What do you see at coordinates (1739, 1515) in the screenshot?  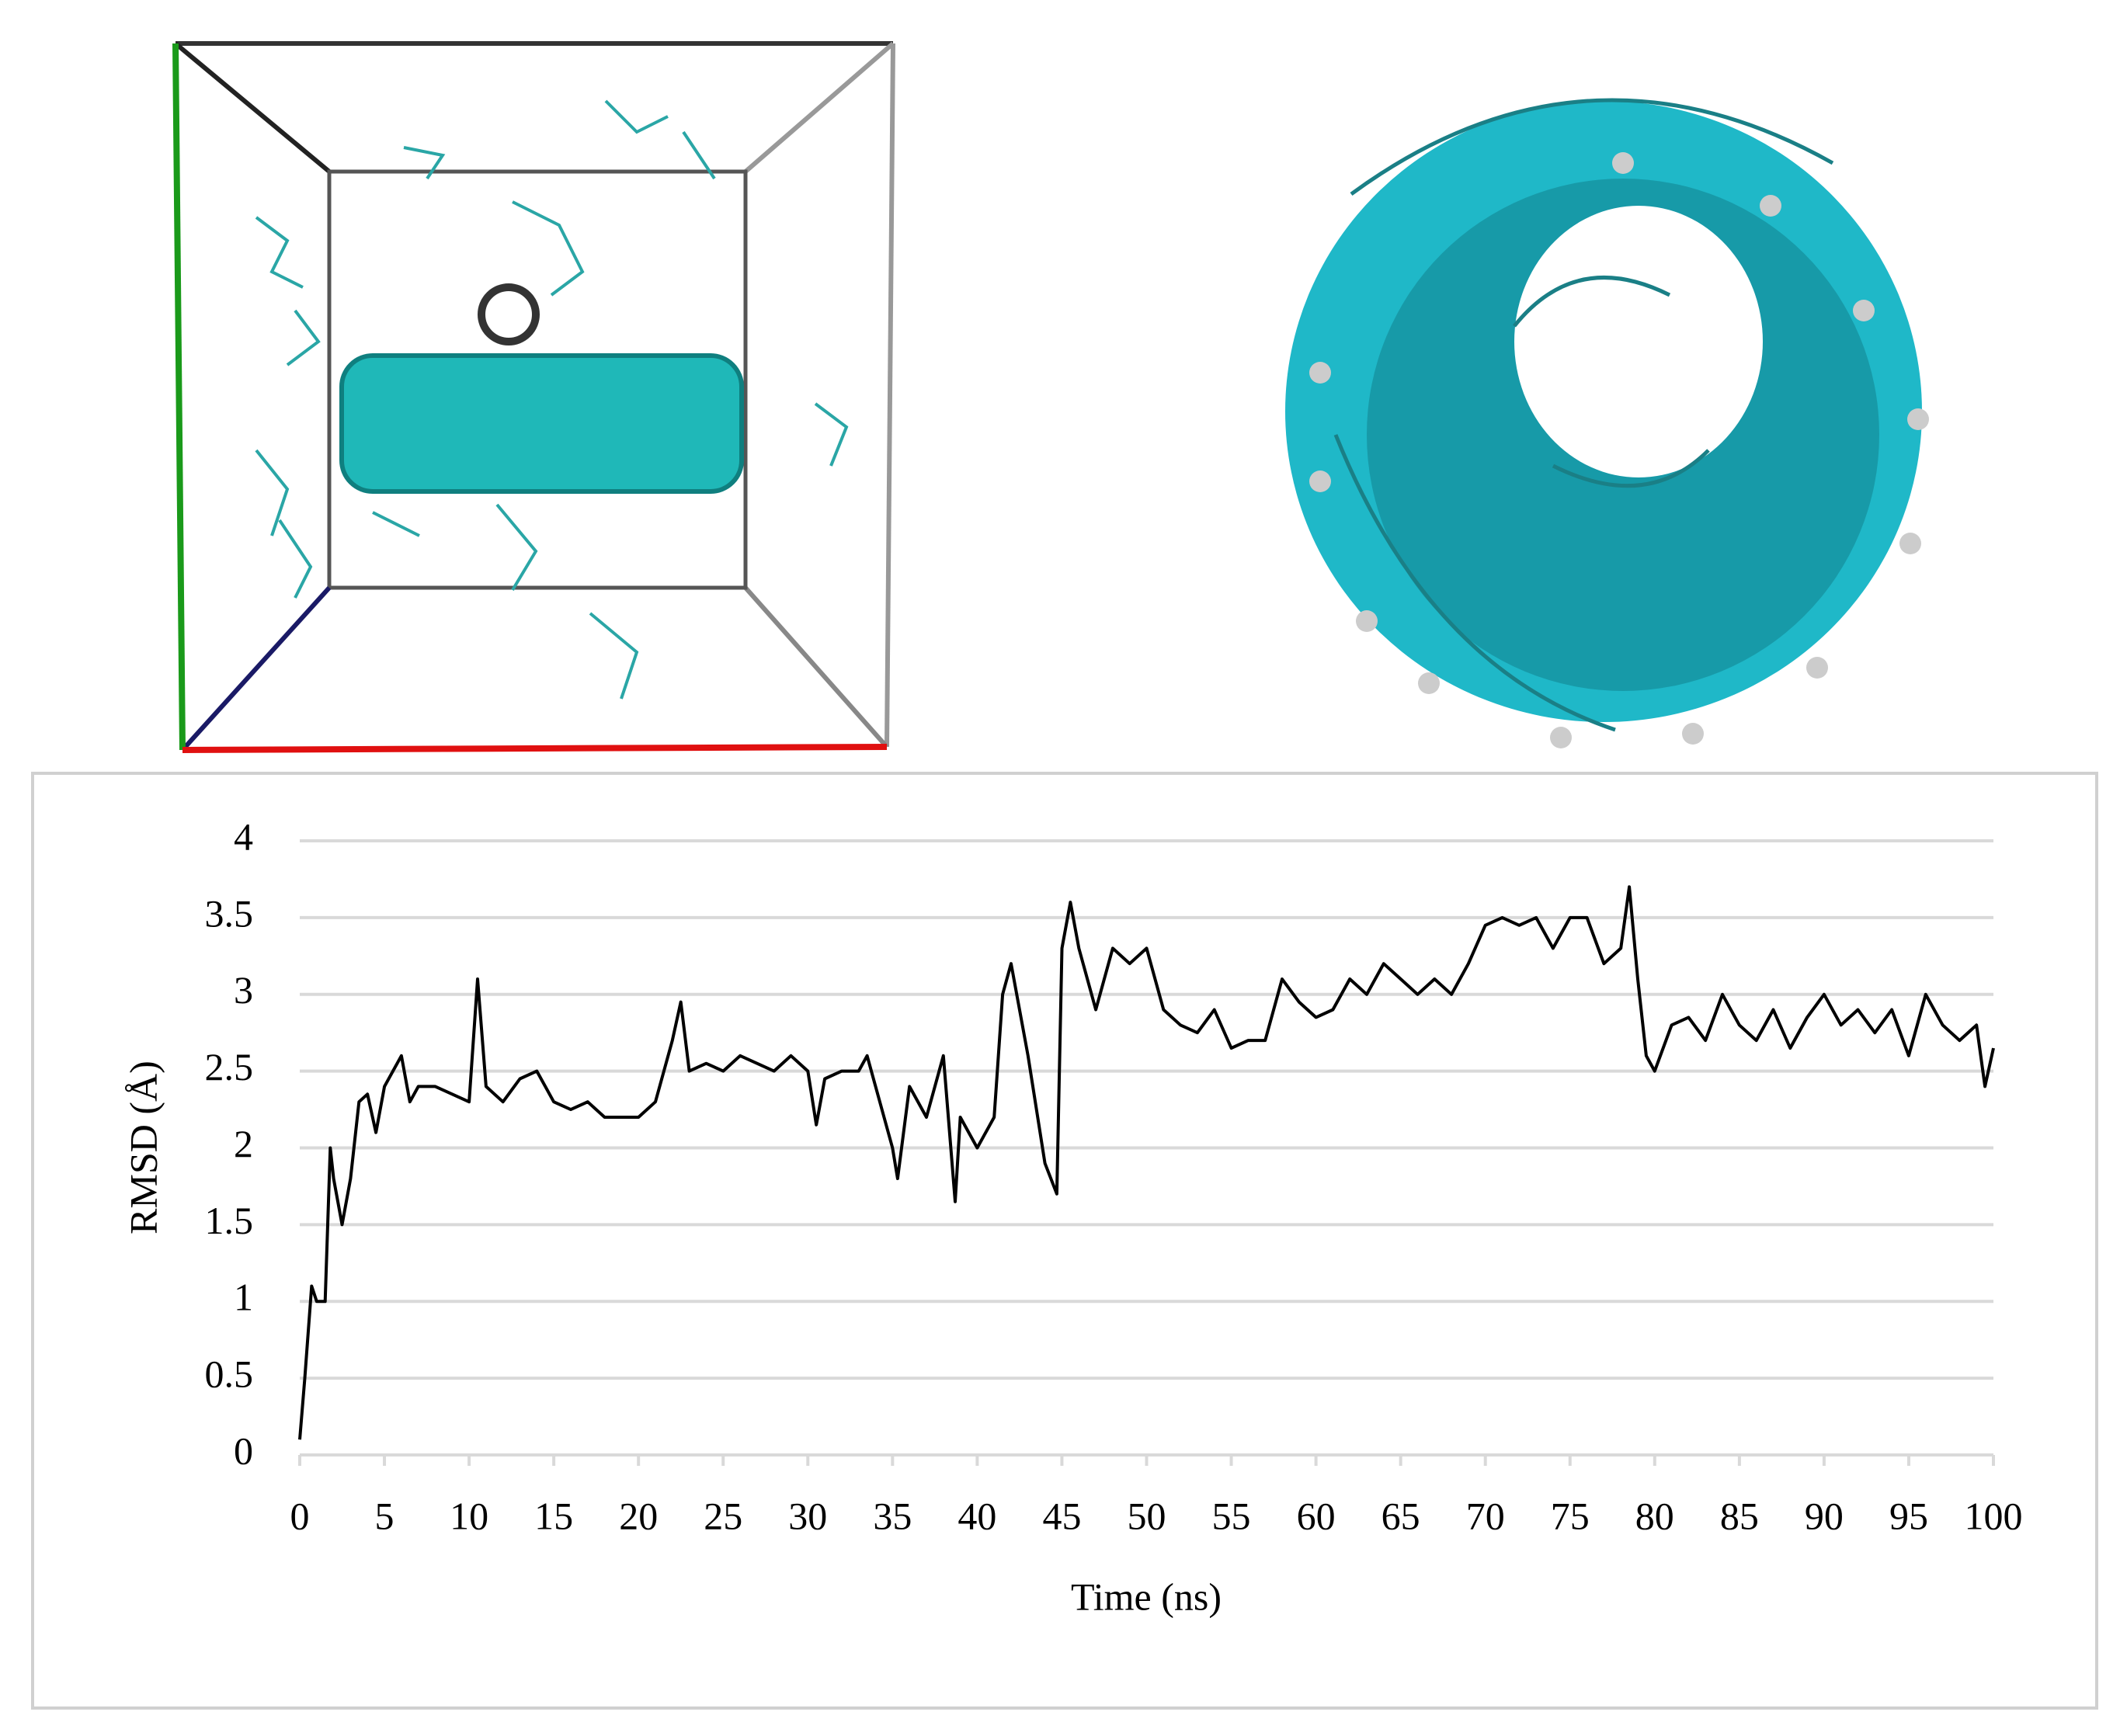 I see `x-tick-label: 85` at bounding box center [1739, 1515].